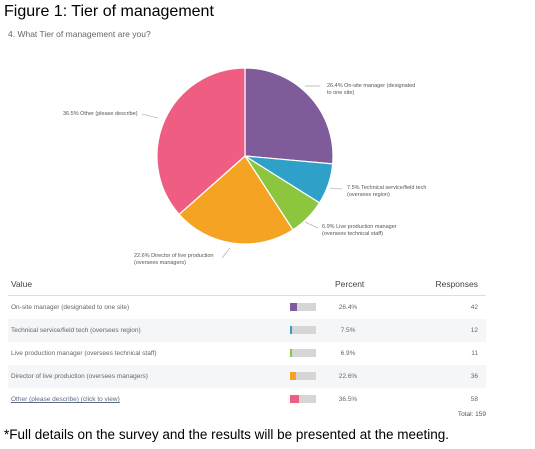 The image size is (535, 449). I want to click on row-percent: 36.5%, so click(348, 399).